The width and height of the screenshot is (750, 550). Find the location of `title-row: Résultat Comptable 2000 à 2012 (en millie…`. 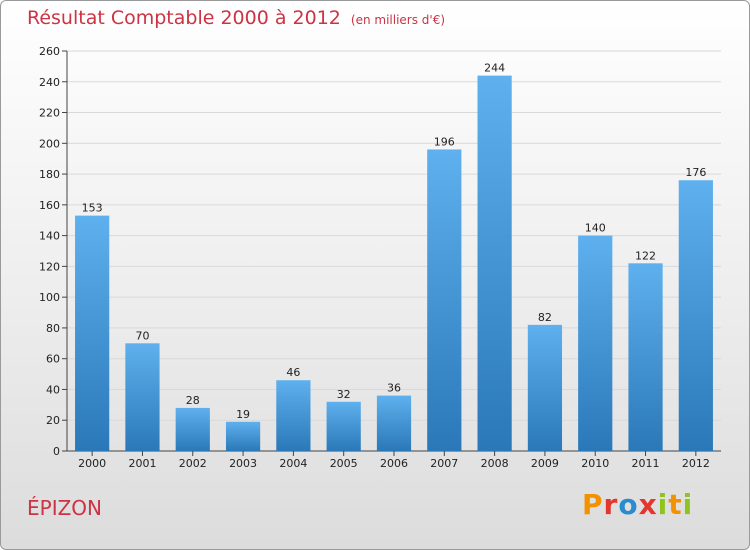

title-row: Résultat Comptable 2000 à 2012 (en millie… is located at coordinates (236, 18).